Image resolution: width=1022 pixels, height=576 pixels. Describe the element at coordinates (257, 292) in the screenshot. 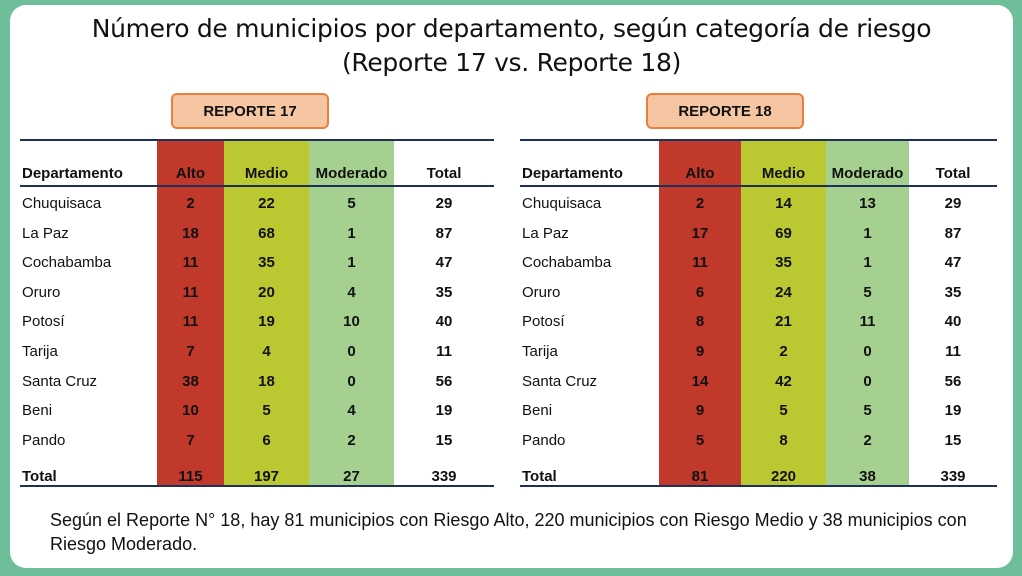

I see `table-row: Oruro 11 20 4 35` at that location.